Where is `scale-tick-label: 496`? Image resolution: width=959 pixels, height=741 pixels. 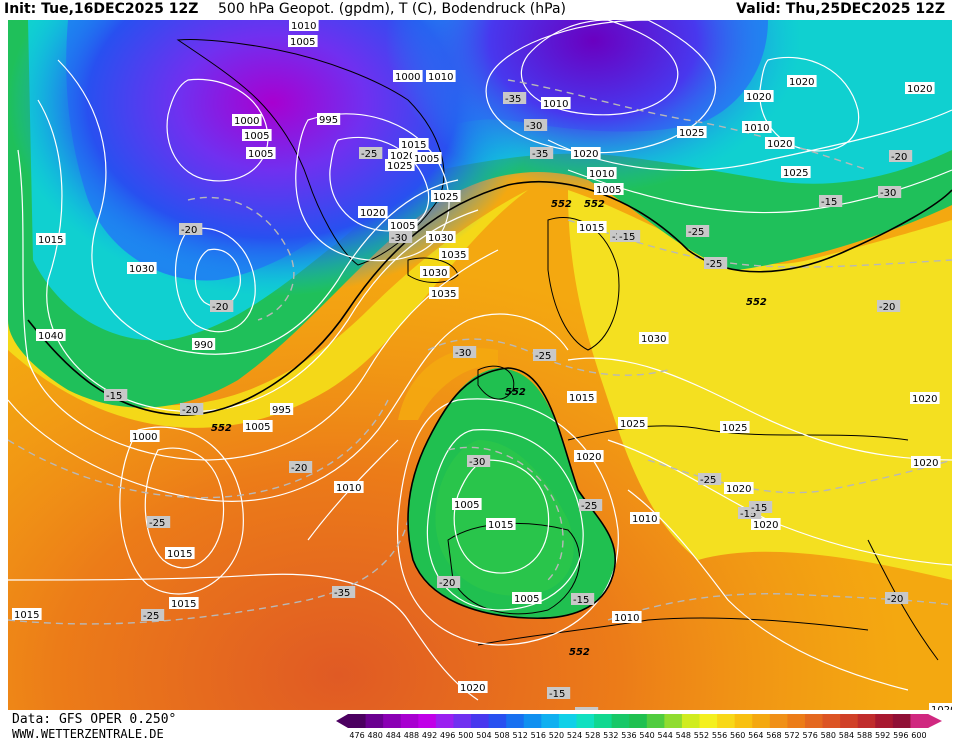 scale-tick-label: 496 is located at coordinates (447, 735).